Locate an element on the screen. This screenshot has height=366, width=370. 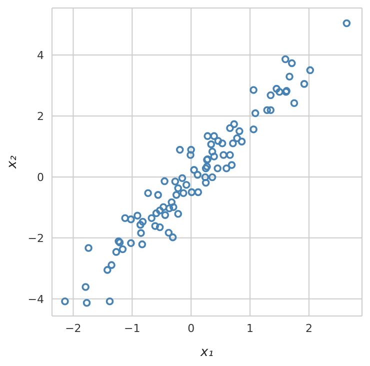
x-tick-label: 0 is located at coordinates (191, 328).